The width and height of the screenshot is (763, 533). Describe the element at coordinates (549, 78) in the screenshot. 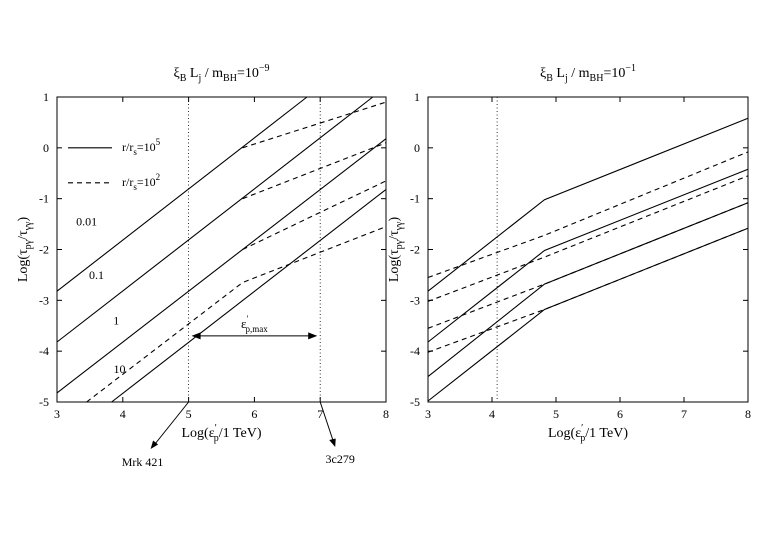

I see `title-xi-sub: B` at that location.